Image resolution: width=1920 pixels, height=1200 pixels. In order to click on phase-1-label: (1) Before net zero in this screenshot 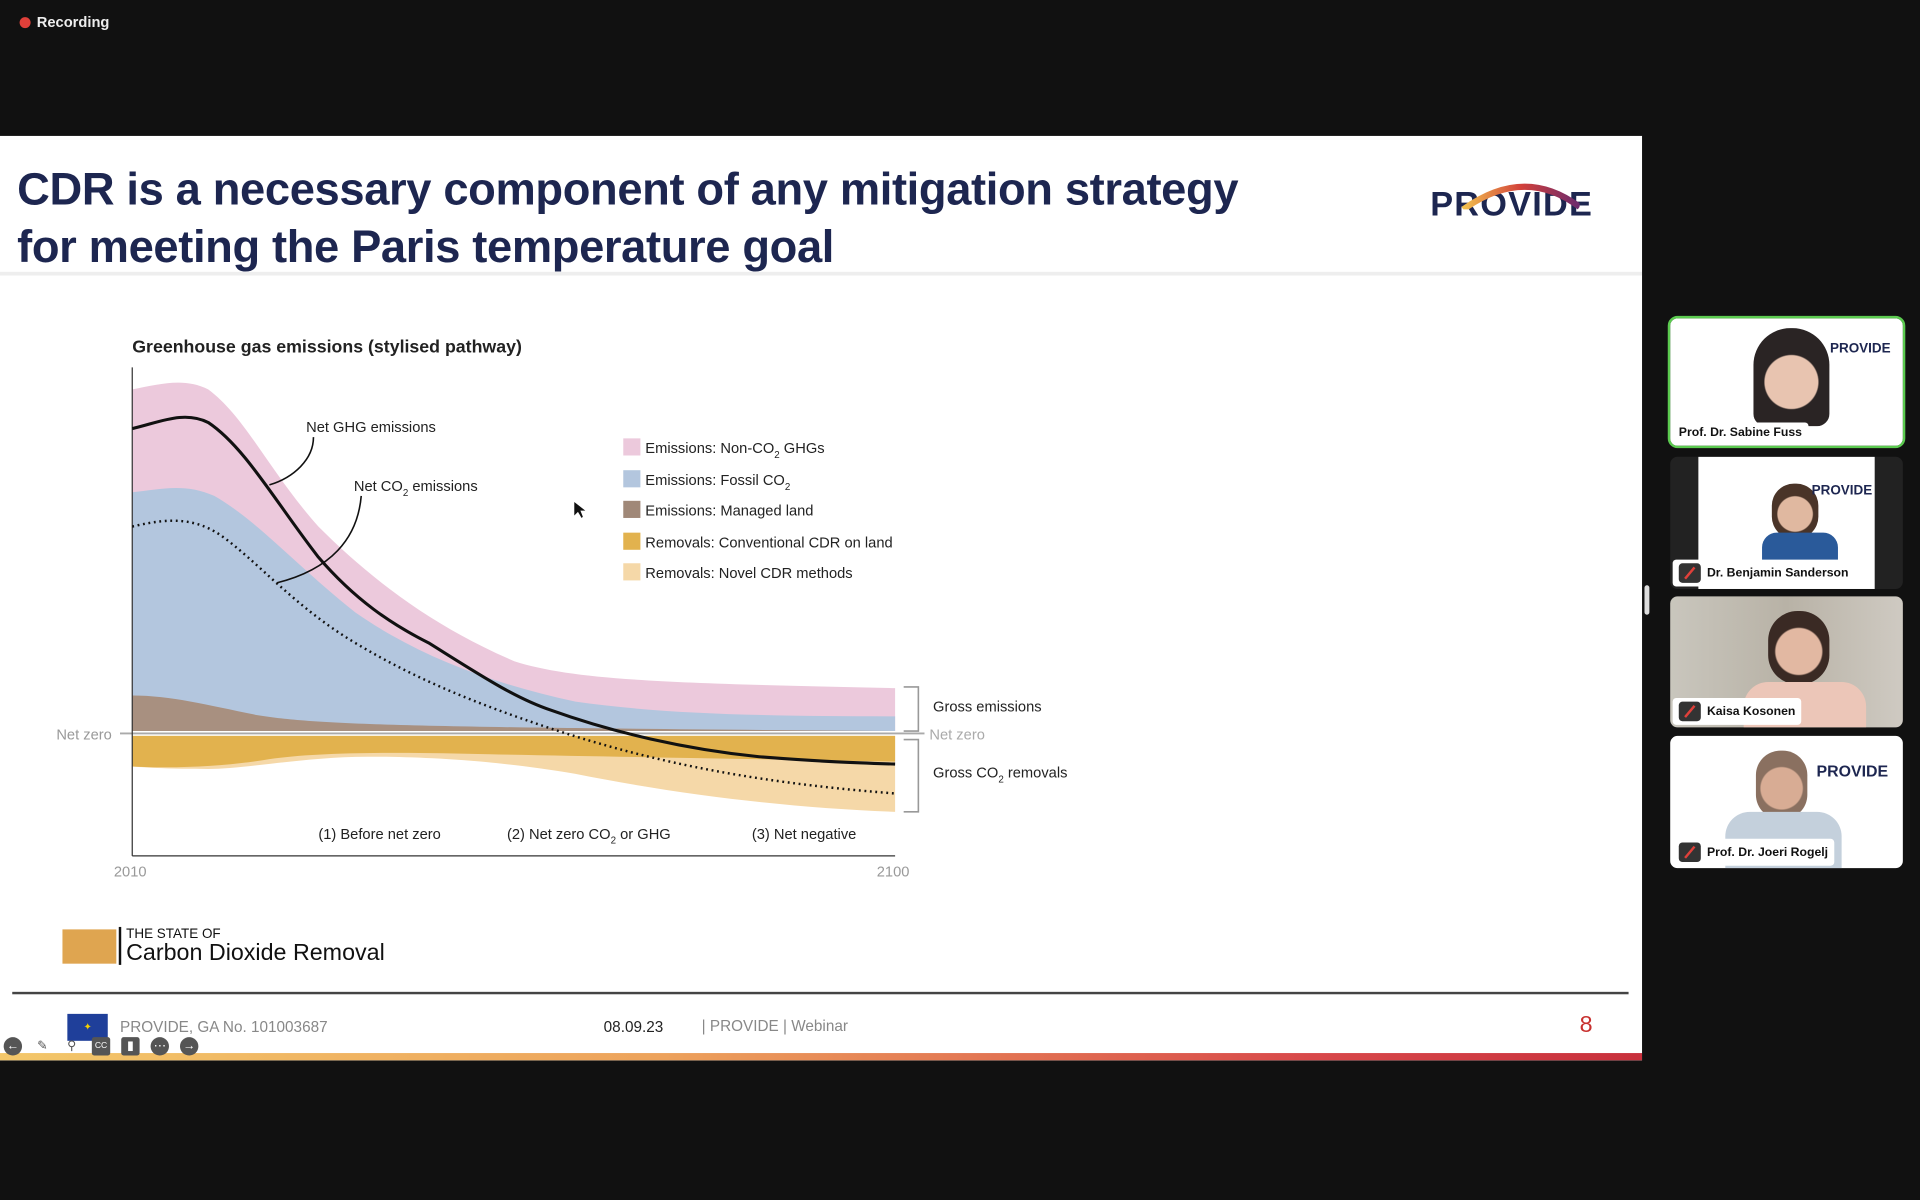, I will do `click(379, 835)`.